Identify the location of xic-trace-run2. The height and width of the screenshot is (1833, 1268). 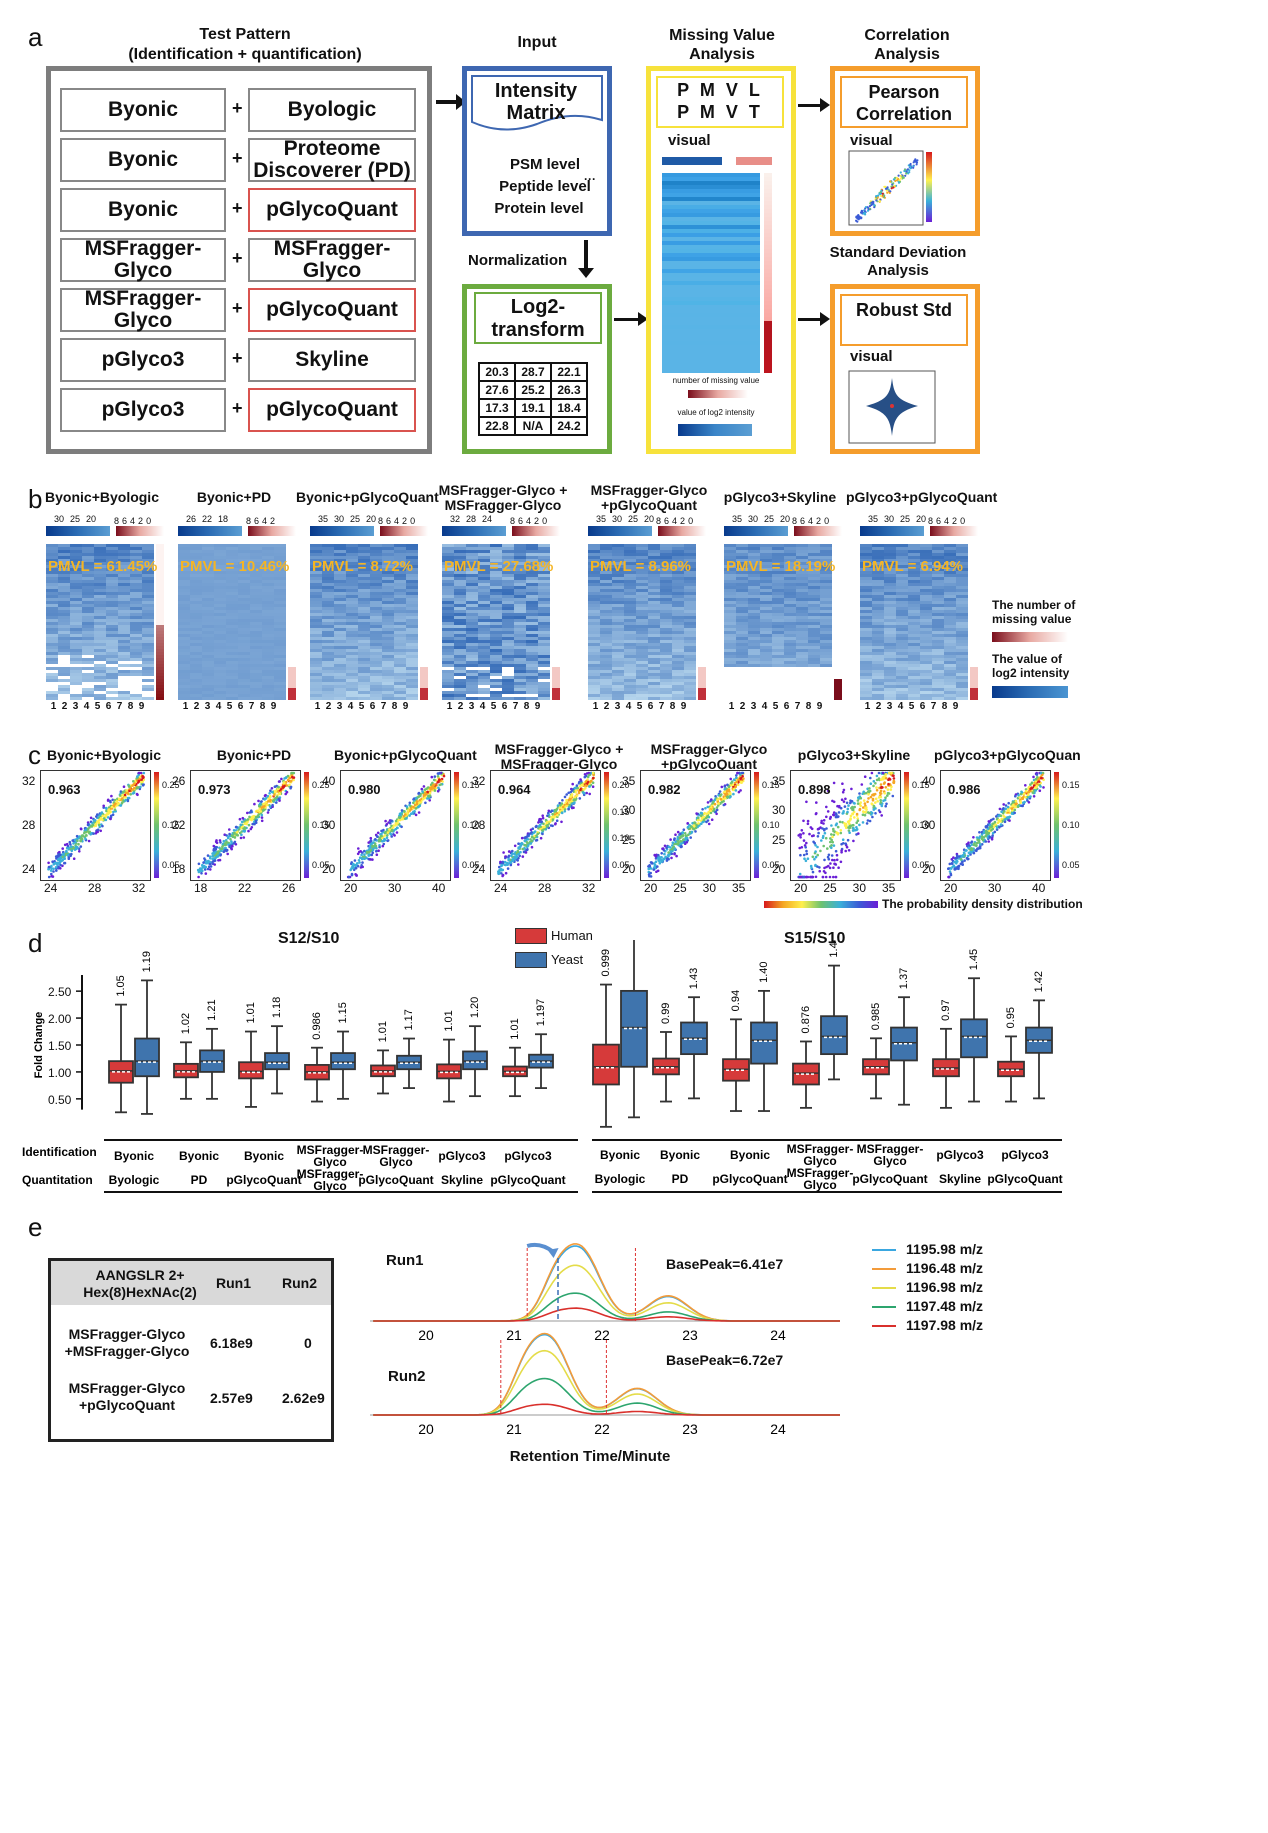
(606, 1409).